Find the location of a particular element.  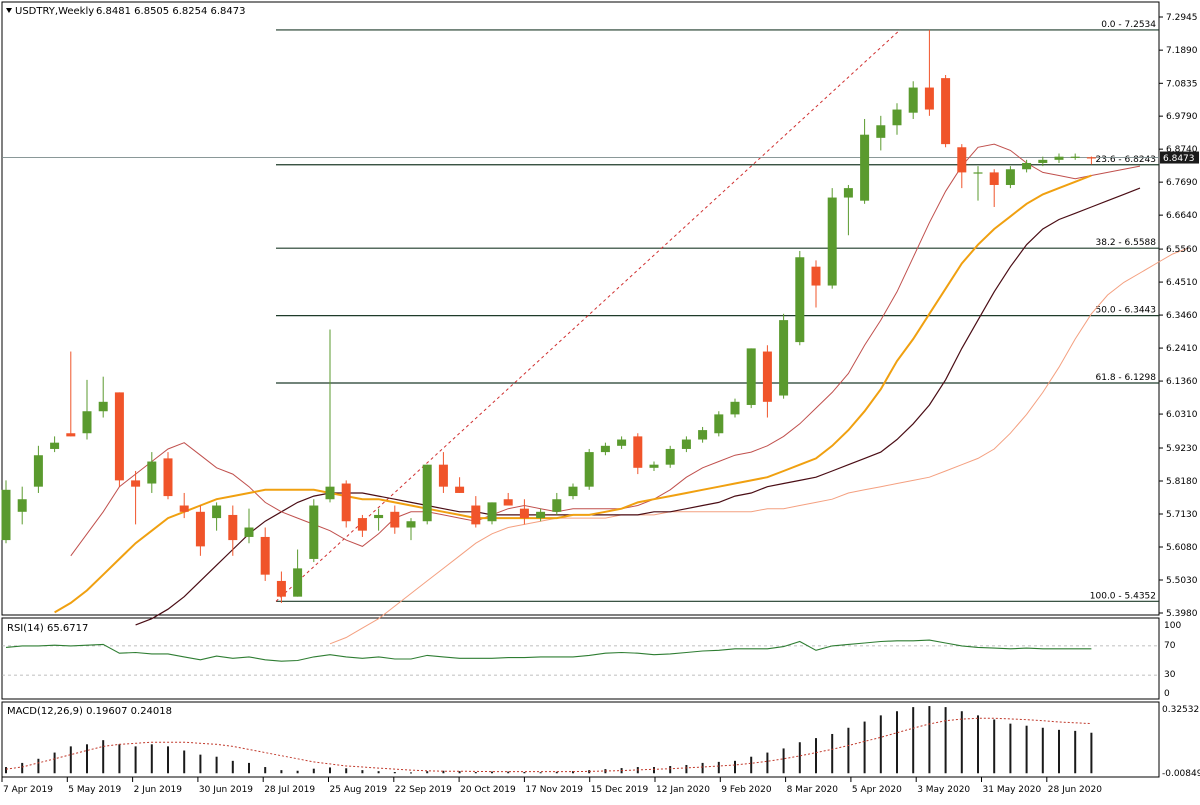

price-tick-label: 6.0310 is located at coordinates (1182, 415).